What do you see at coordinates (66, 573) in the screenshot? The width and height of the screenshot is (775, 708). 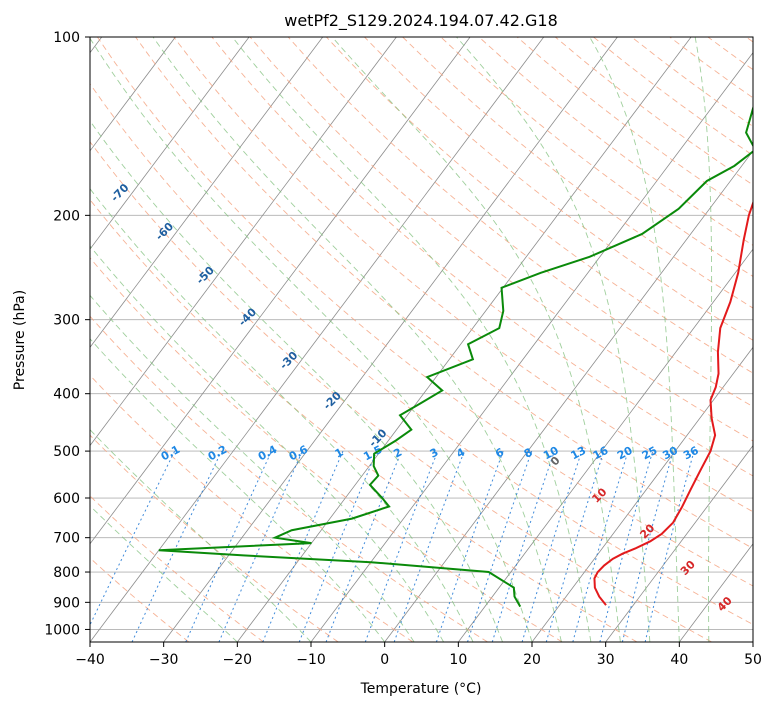 I see `y-tick-label: 800` at bounding box center [66, 573].